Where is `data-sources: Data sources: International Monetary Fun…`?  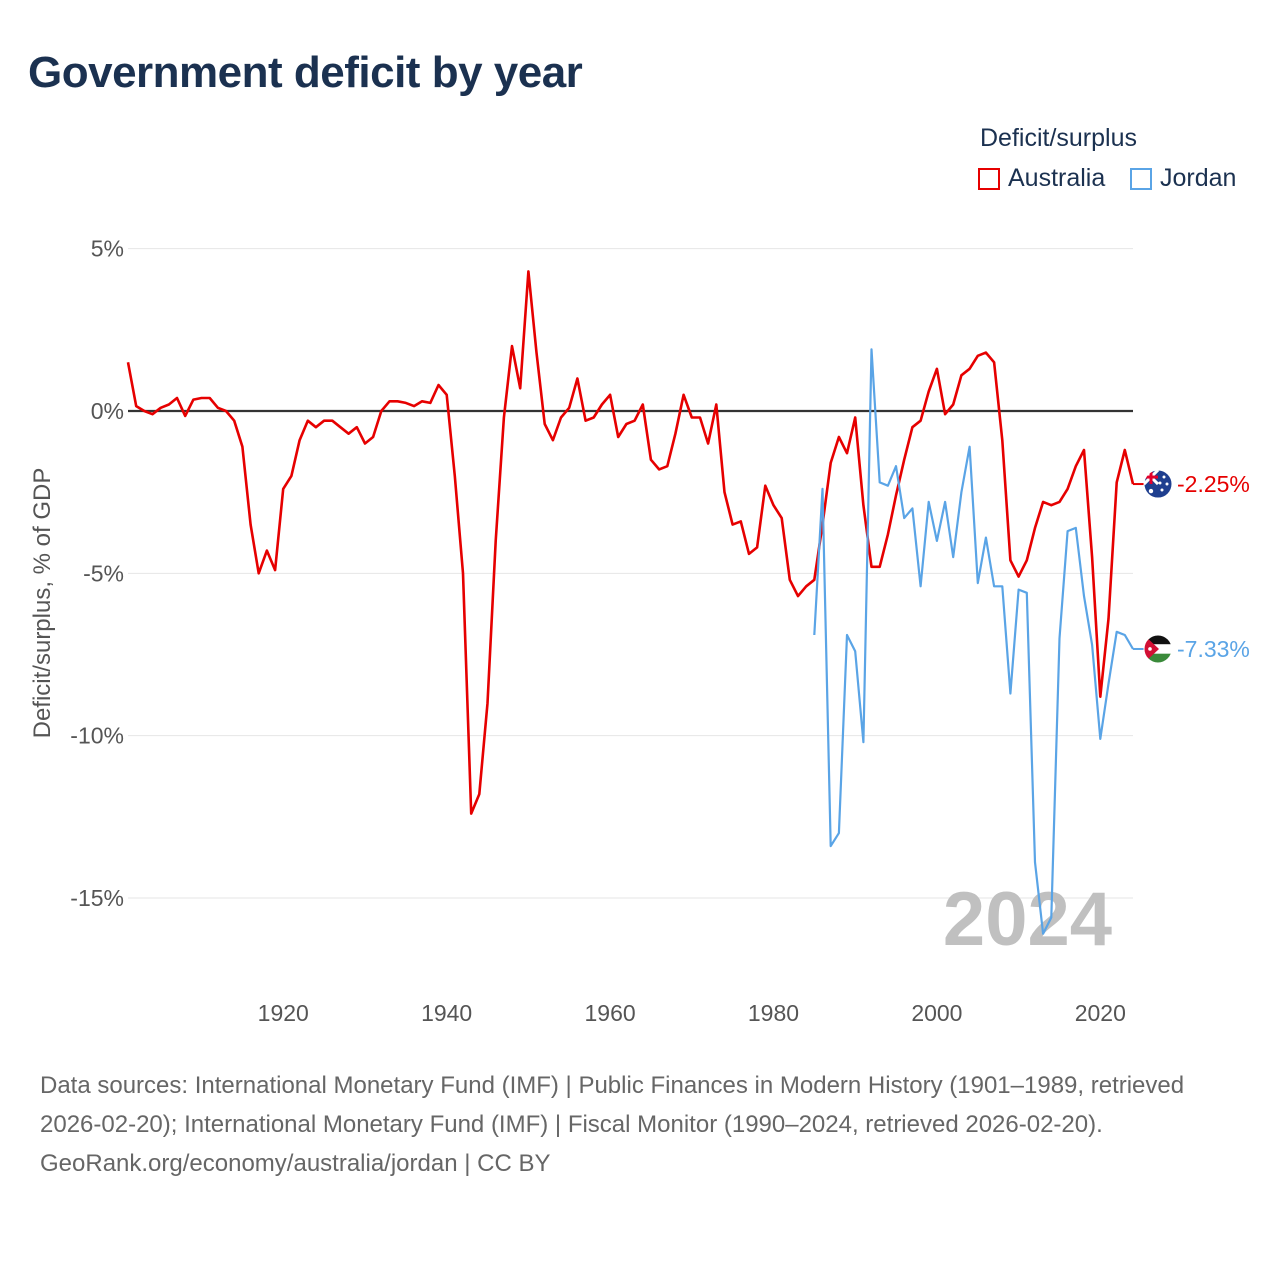
data-sources: Data sources: International Monetary Fun… is located at coordinates (612, 1105).